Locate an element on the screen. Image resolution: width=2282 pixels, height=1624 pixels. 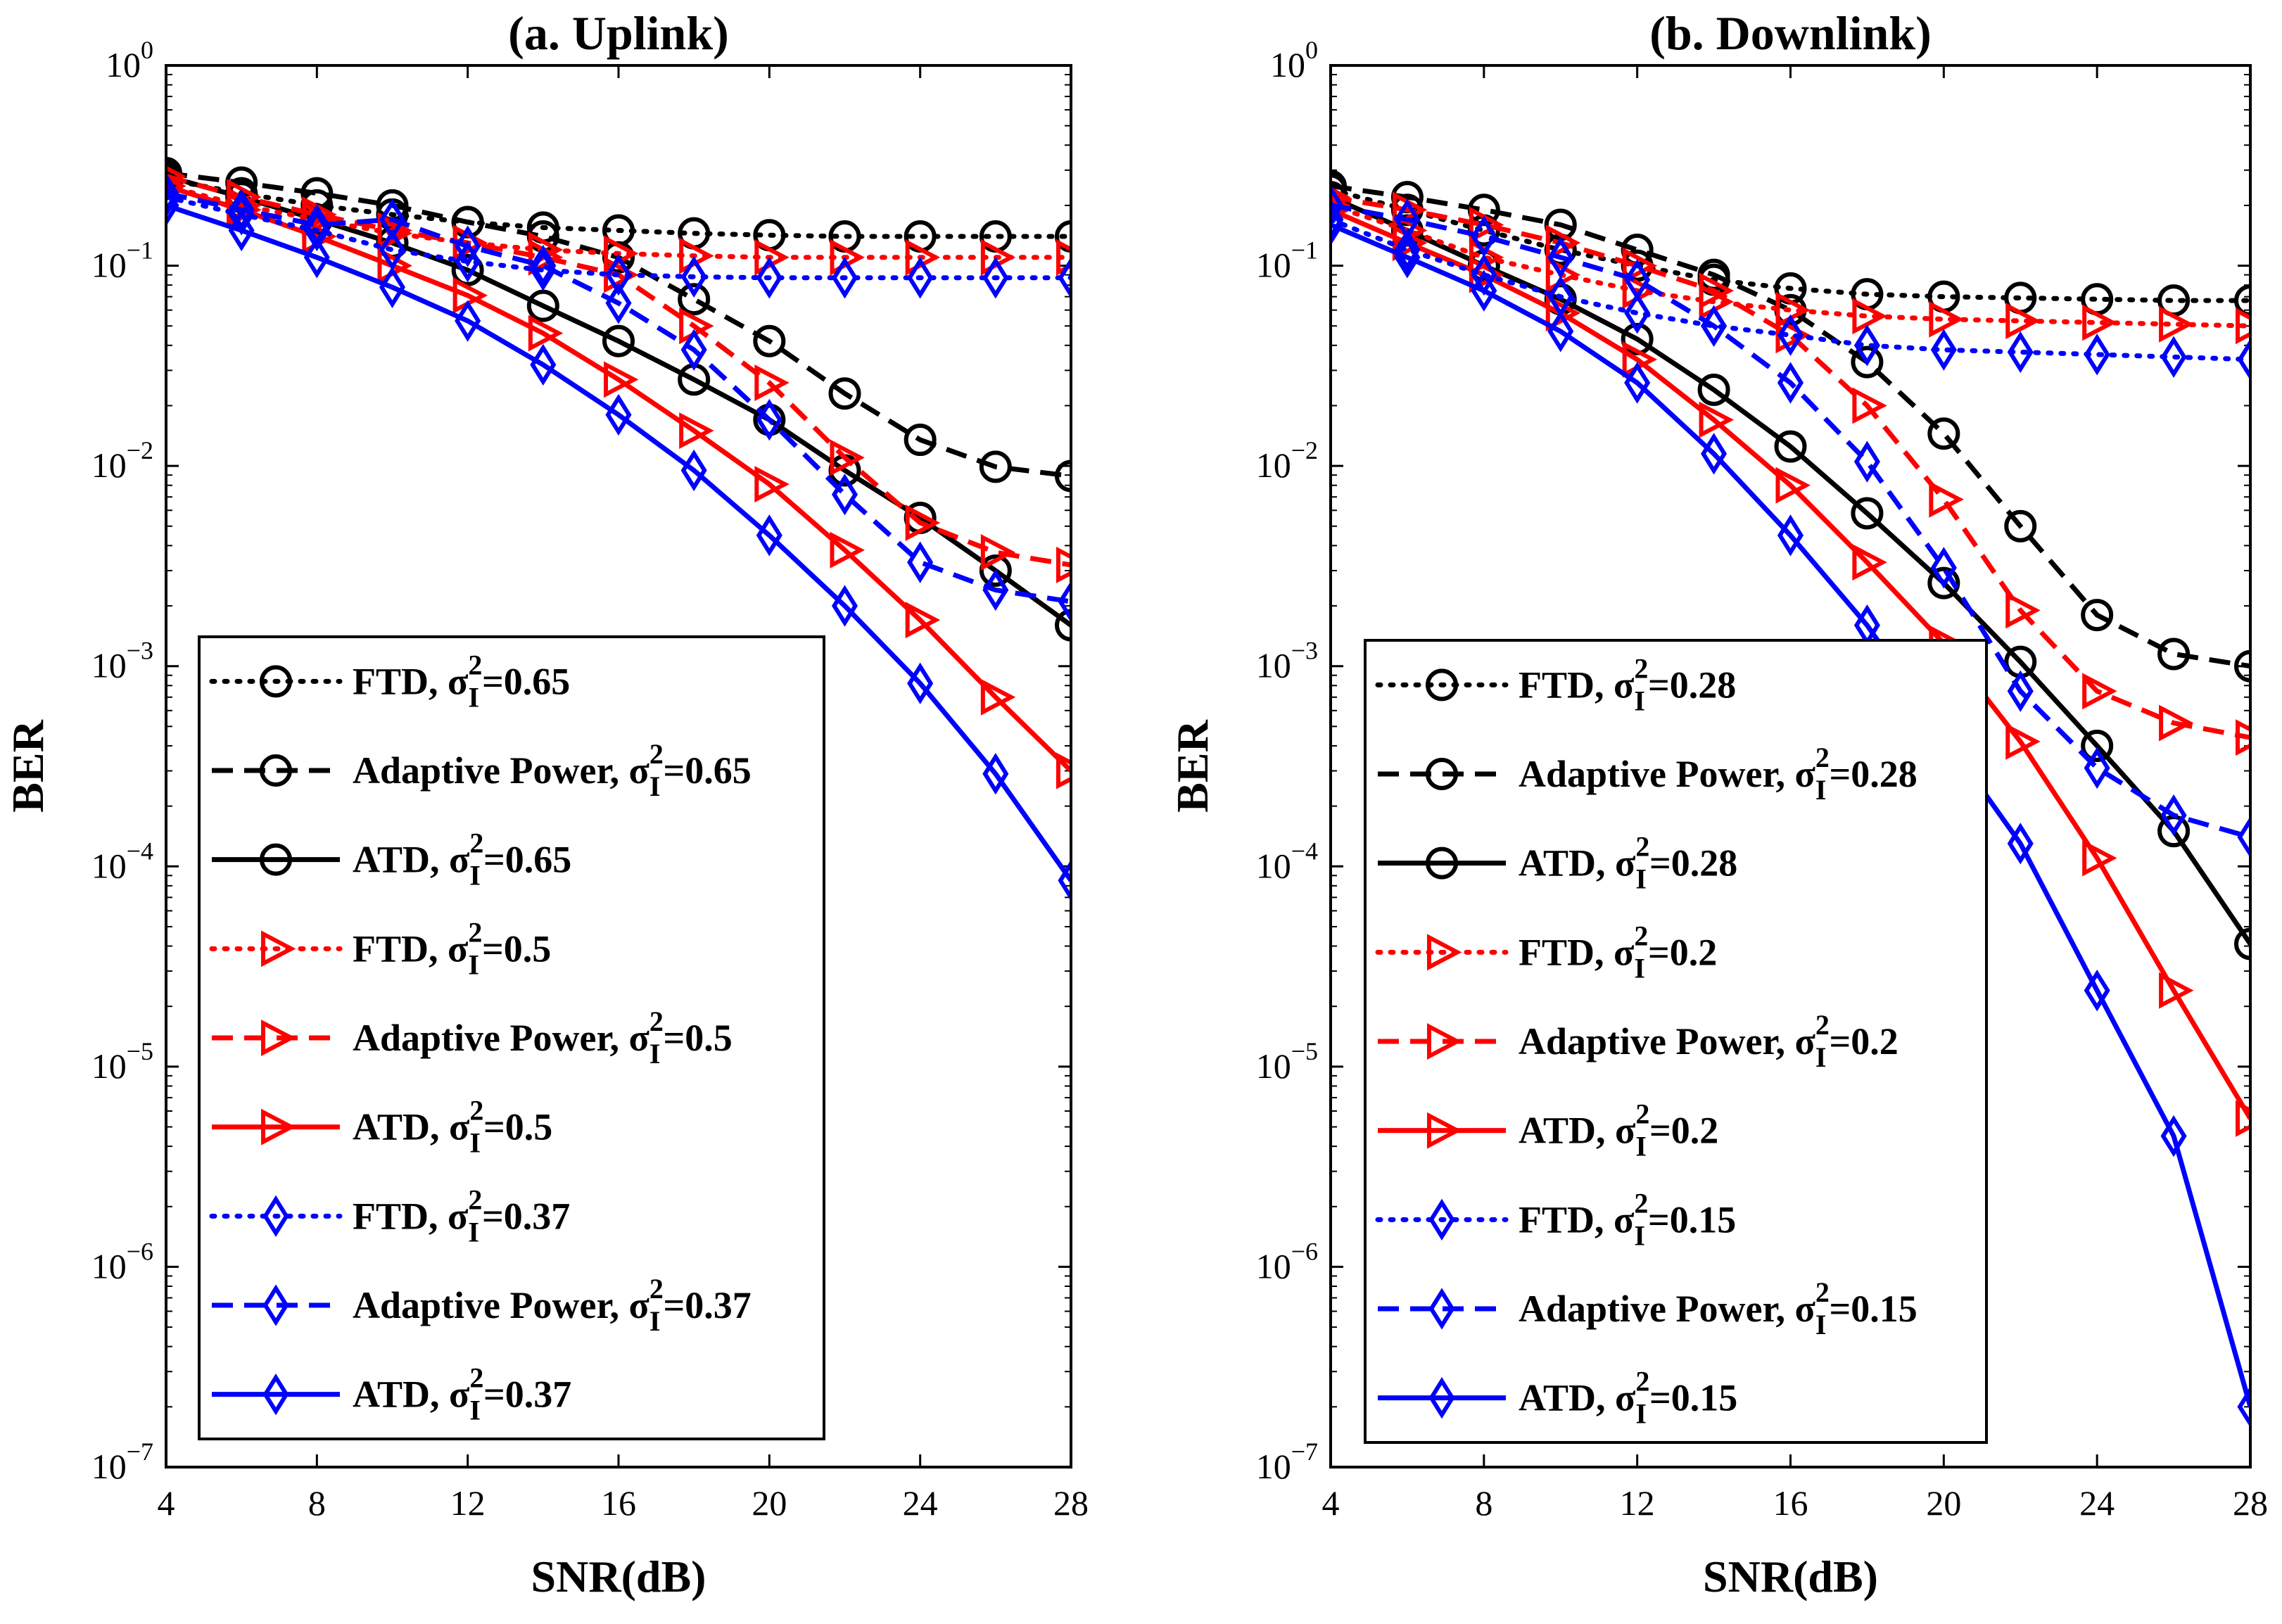
legend-label: FTD, σ2 I=0.2 is located at coordinates (1618, 952).